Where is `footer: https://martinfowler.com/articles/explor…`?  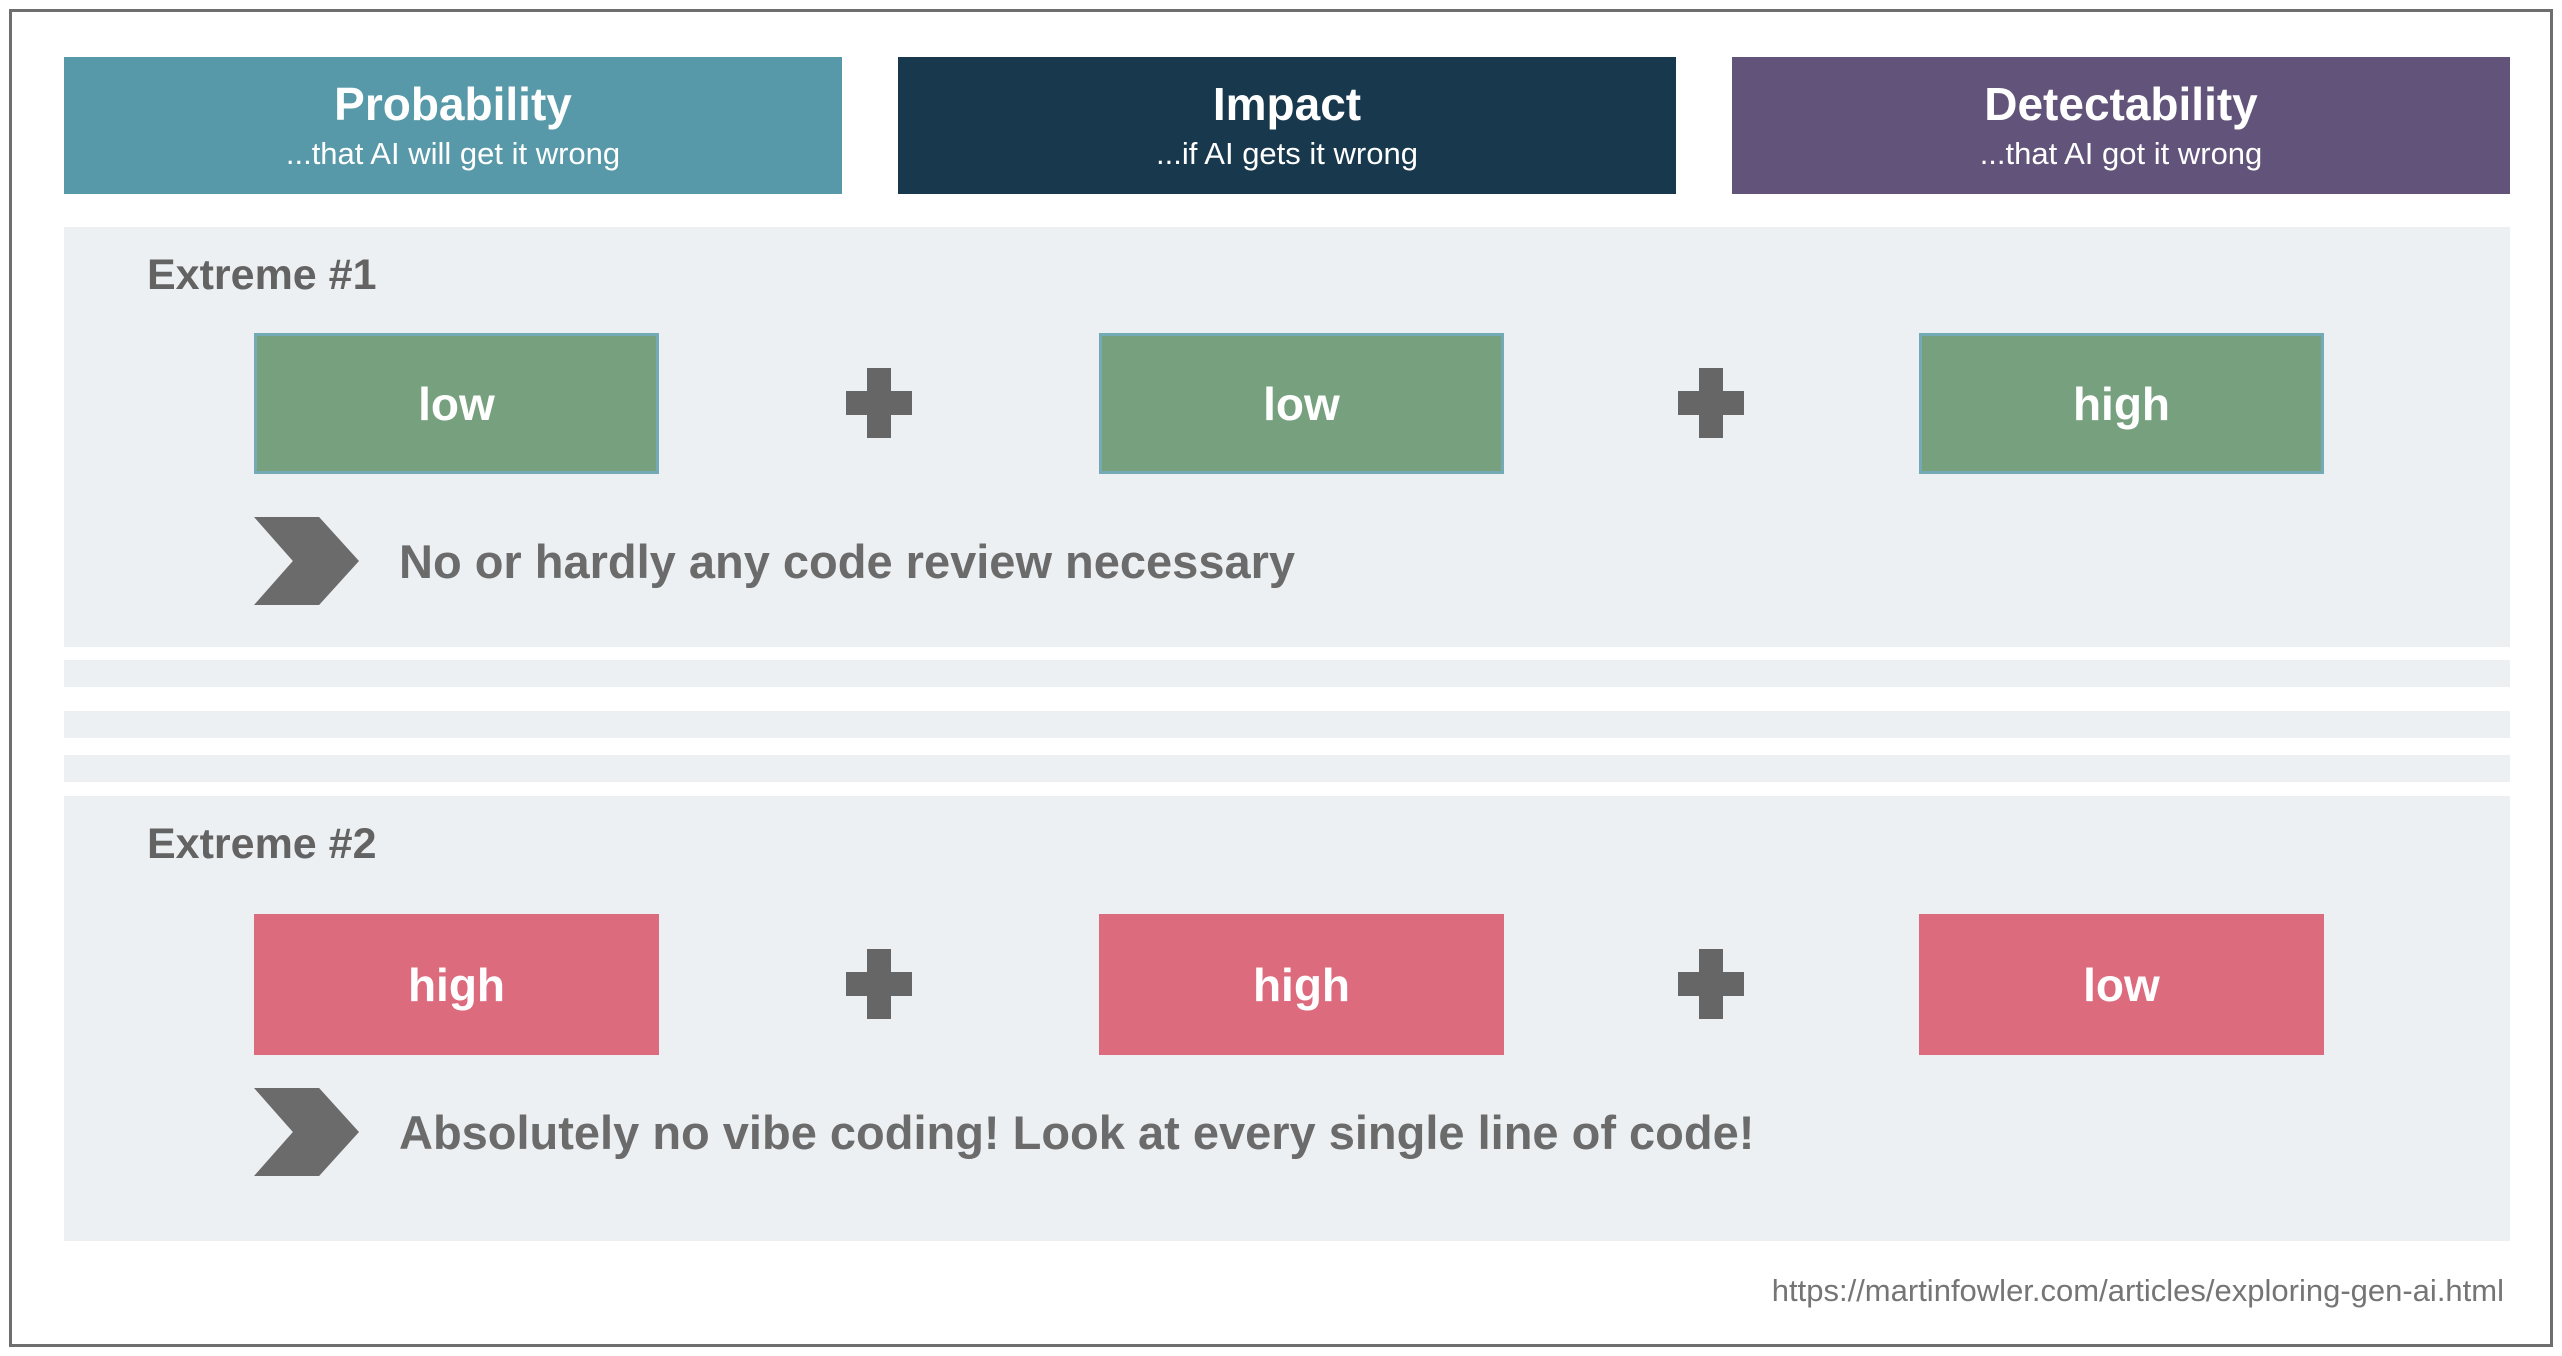 footer: https://martinfowler.com/articles/explor… is located at coordinates (1287, 1291).